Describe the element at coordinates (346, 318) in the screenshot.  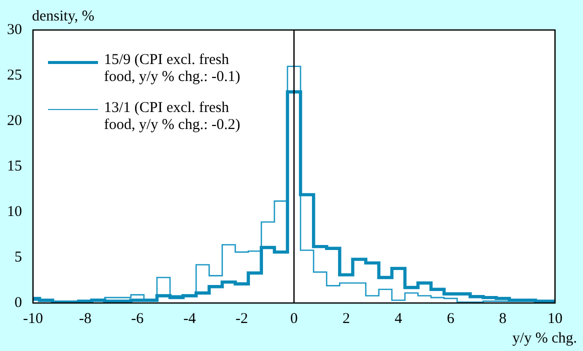
I see `x-tick-label: 2` at that location.